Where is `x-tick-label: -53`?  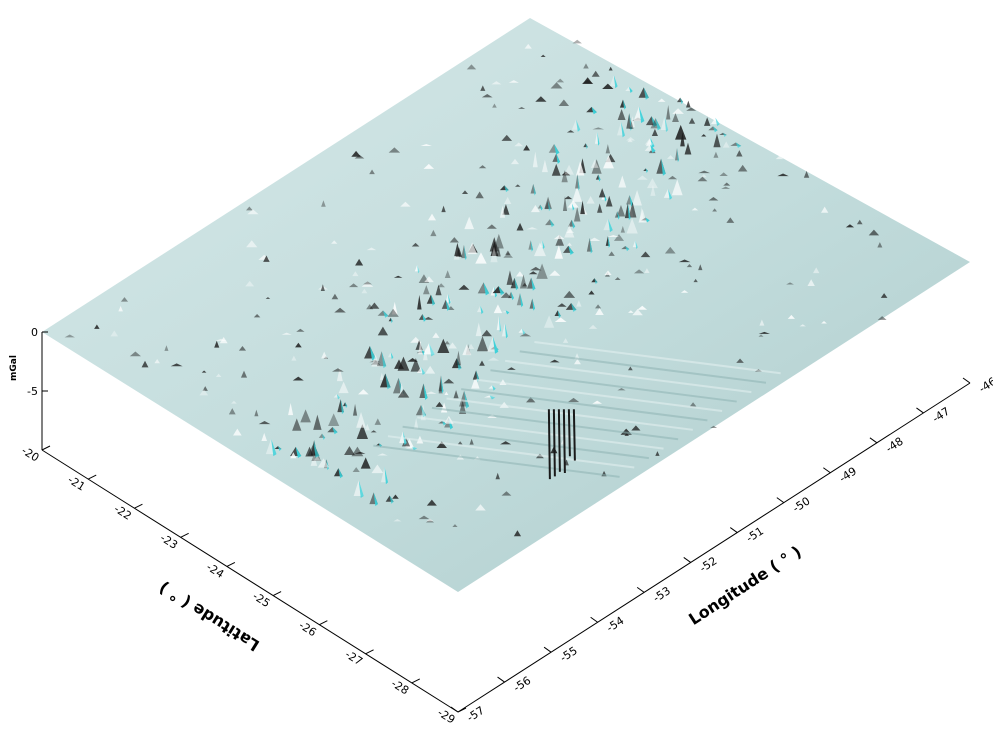
x-tick-label: -53 is located at coordinates (662, 594).